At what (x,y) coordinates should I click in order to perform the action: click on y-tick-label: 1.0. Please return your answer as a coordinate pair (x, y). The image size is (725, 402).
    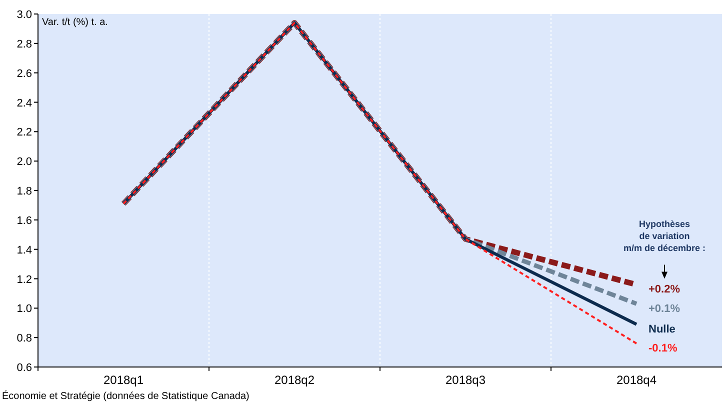
    Looking at the image, I should click on (24, 309).